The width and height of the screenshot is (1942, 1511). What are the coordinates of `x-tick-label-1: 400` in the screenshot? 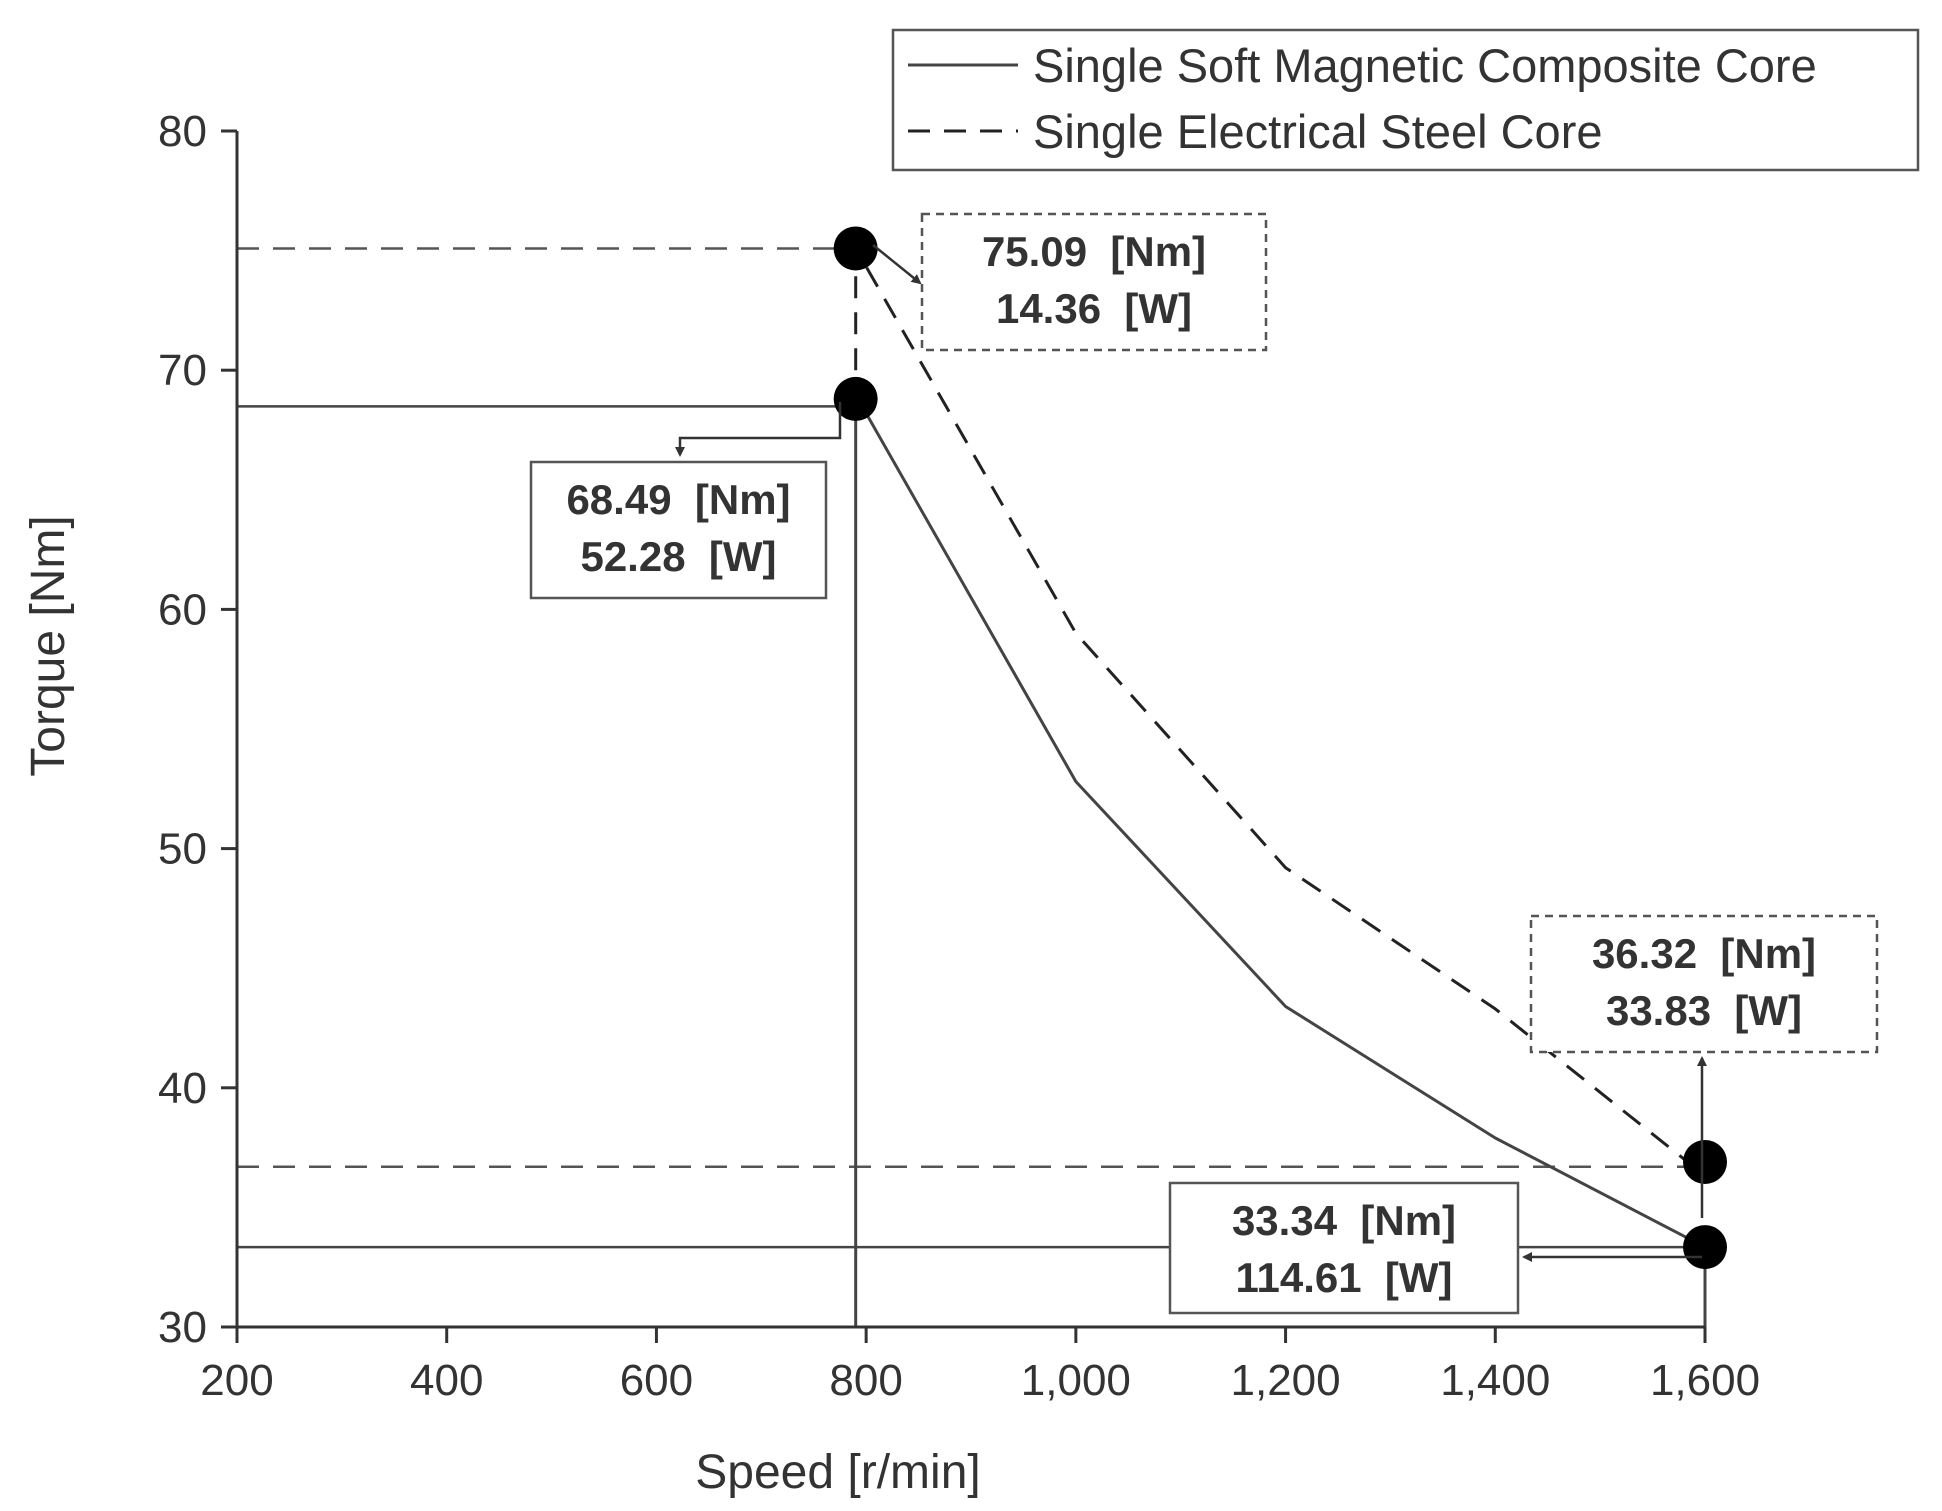 It's located at (446, 1380).